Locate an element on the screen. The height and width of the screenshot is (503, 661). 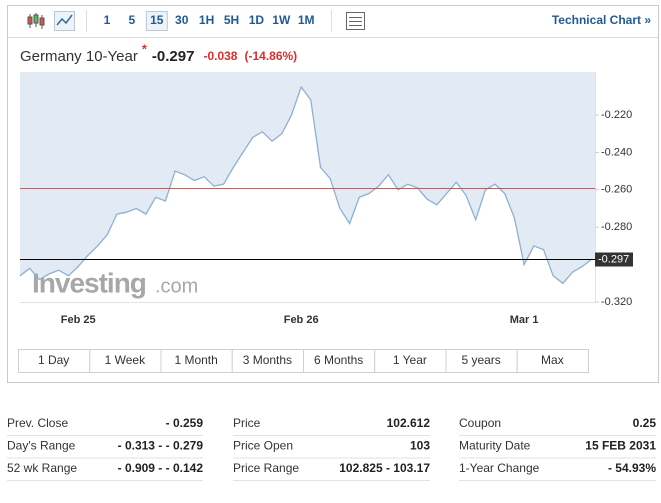
interval: 1 is located at coordinates (107, 20).